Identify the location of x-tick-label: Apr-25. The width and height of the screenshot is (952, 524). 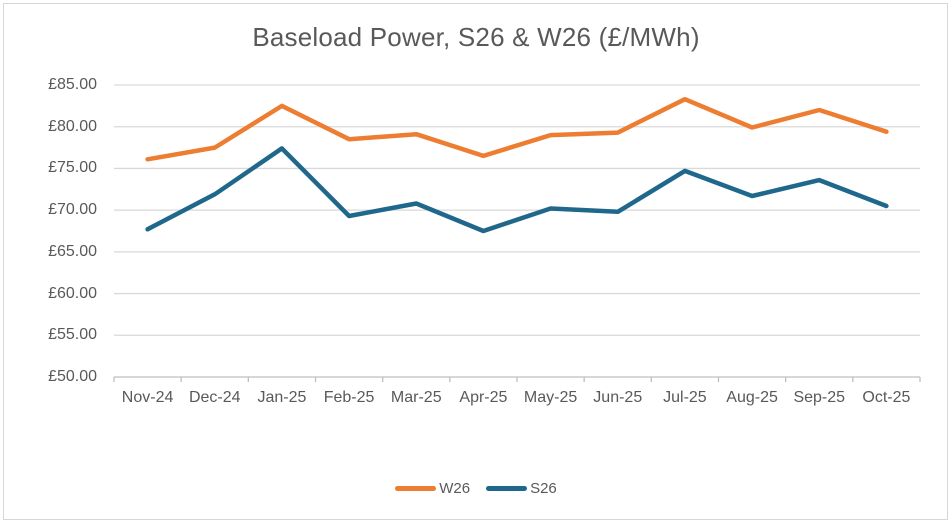
(483, 397).